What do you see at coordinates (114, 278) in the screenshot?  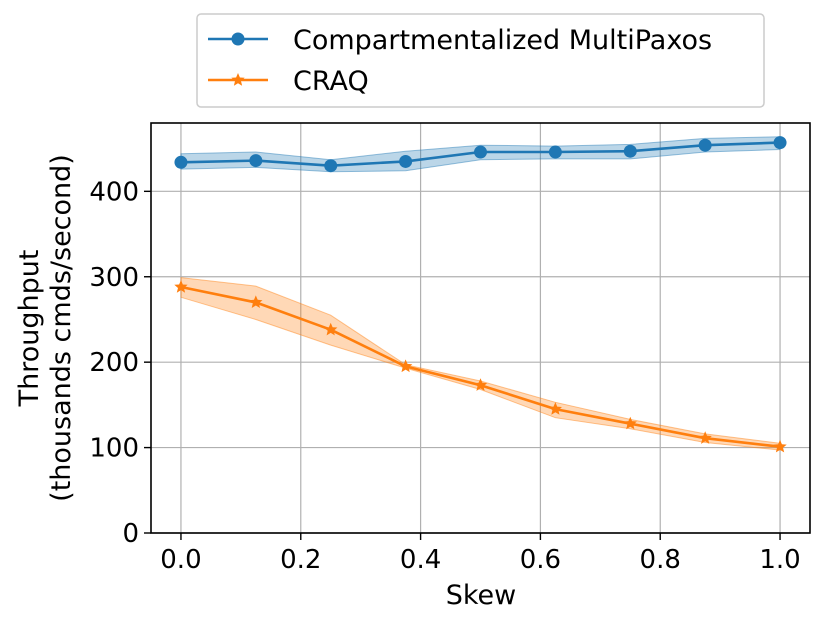 I see `y-tick-label: 300` at bounding box center [114, 278].